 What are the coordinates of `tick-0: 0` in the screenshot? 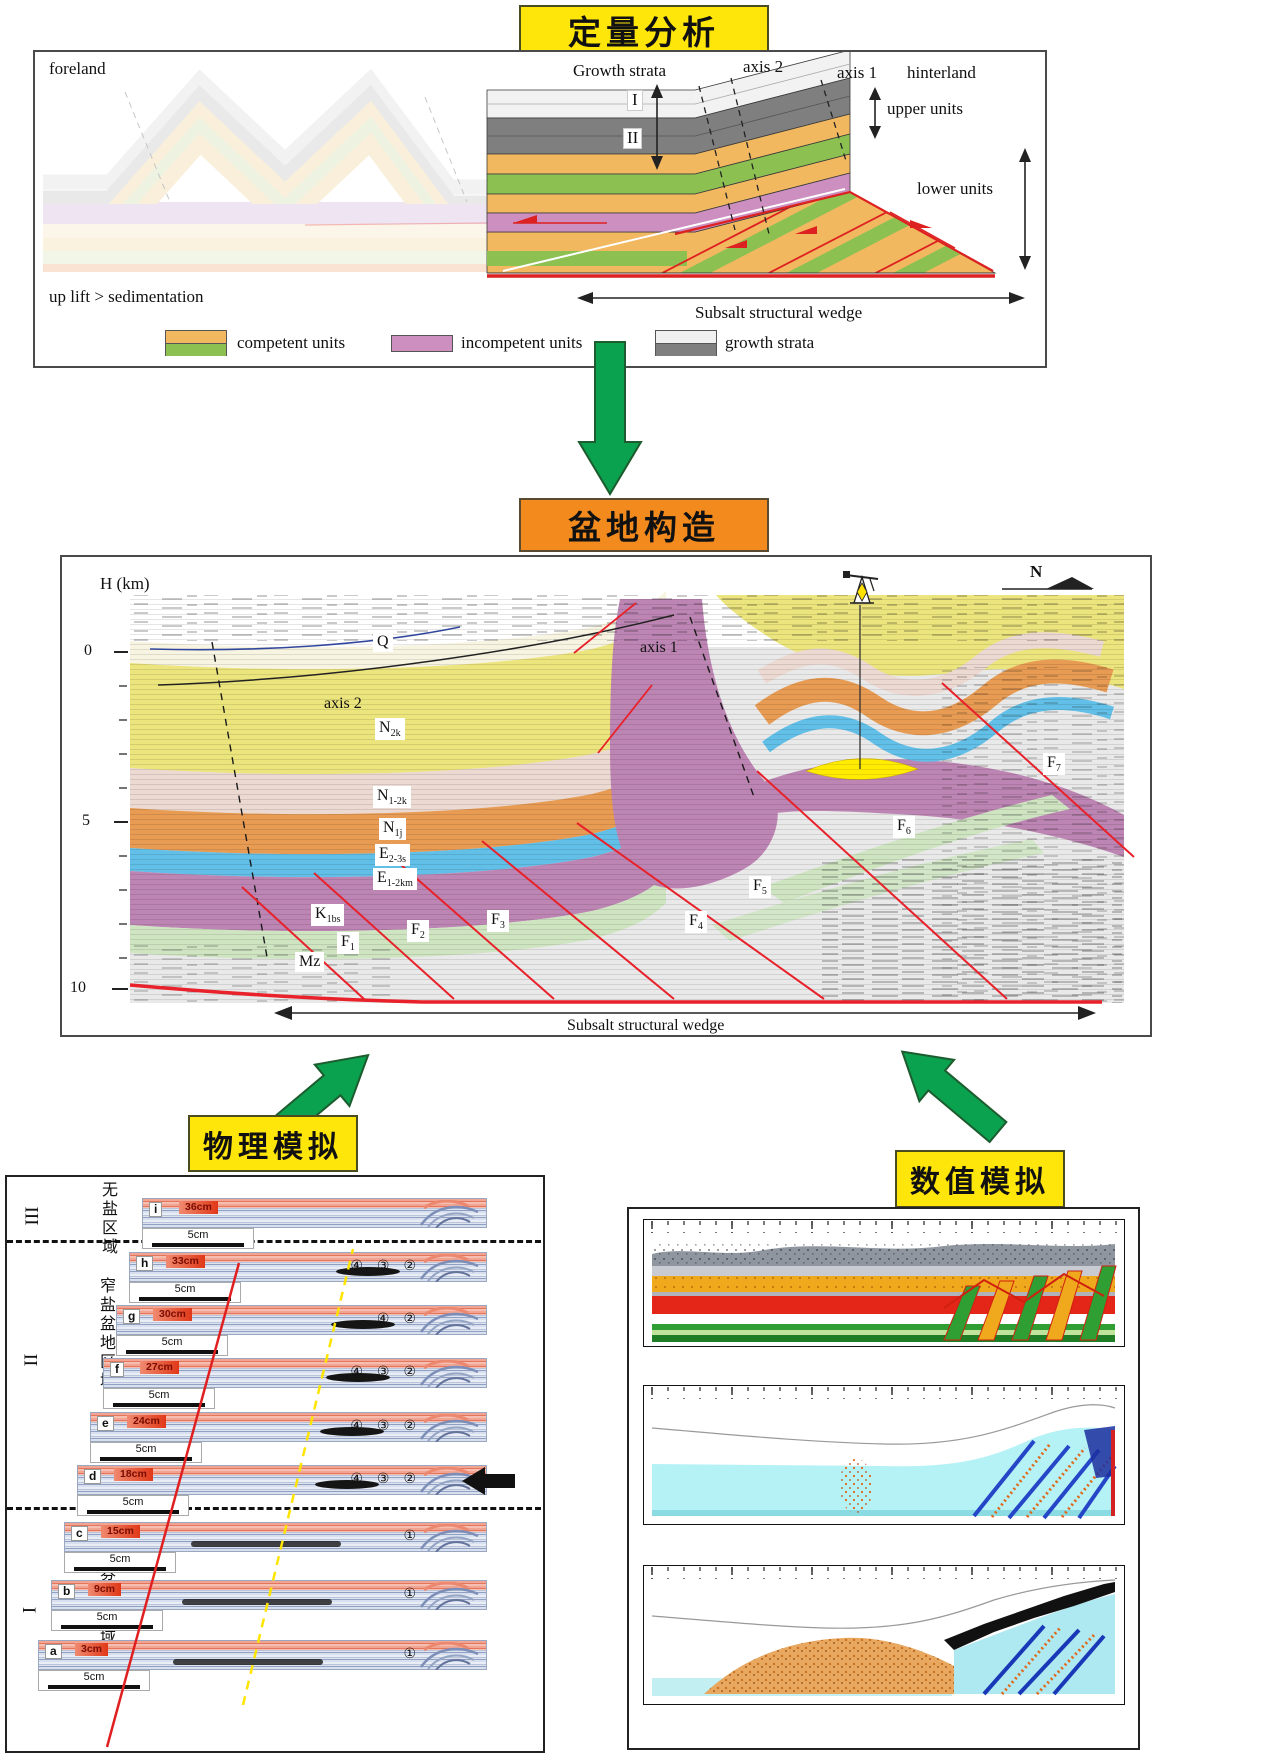 It's located at (88, 650).